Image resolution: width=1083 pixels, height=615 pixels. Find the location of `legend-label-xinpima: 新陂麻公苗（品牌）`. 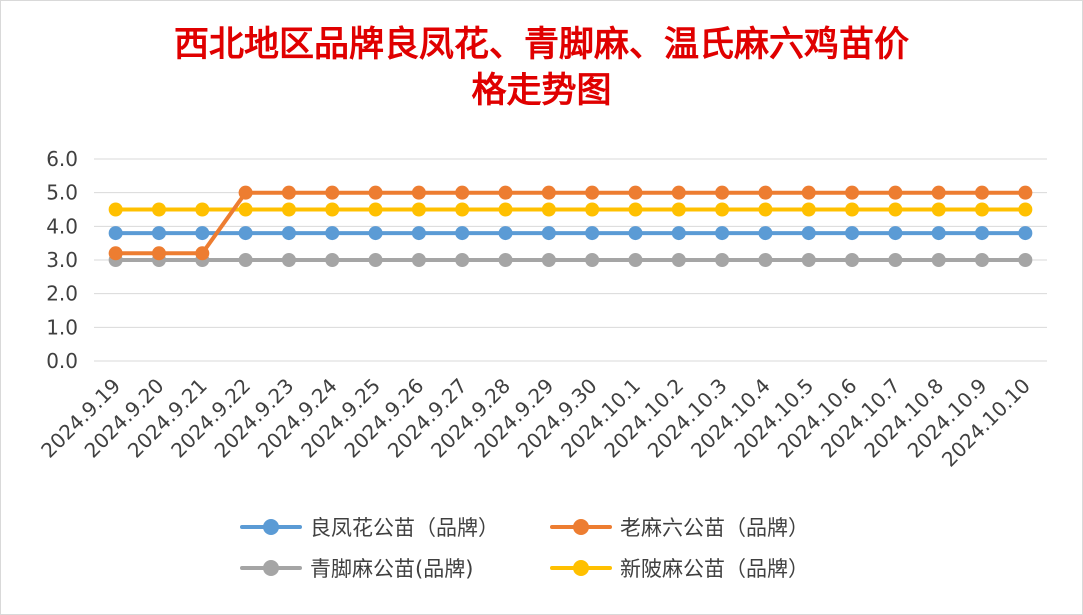

legend-label-xinpima: 新陂麻公苗（品牌） is located at coordinates (714, 569).